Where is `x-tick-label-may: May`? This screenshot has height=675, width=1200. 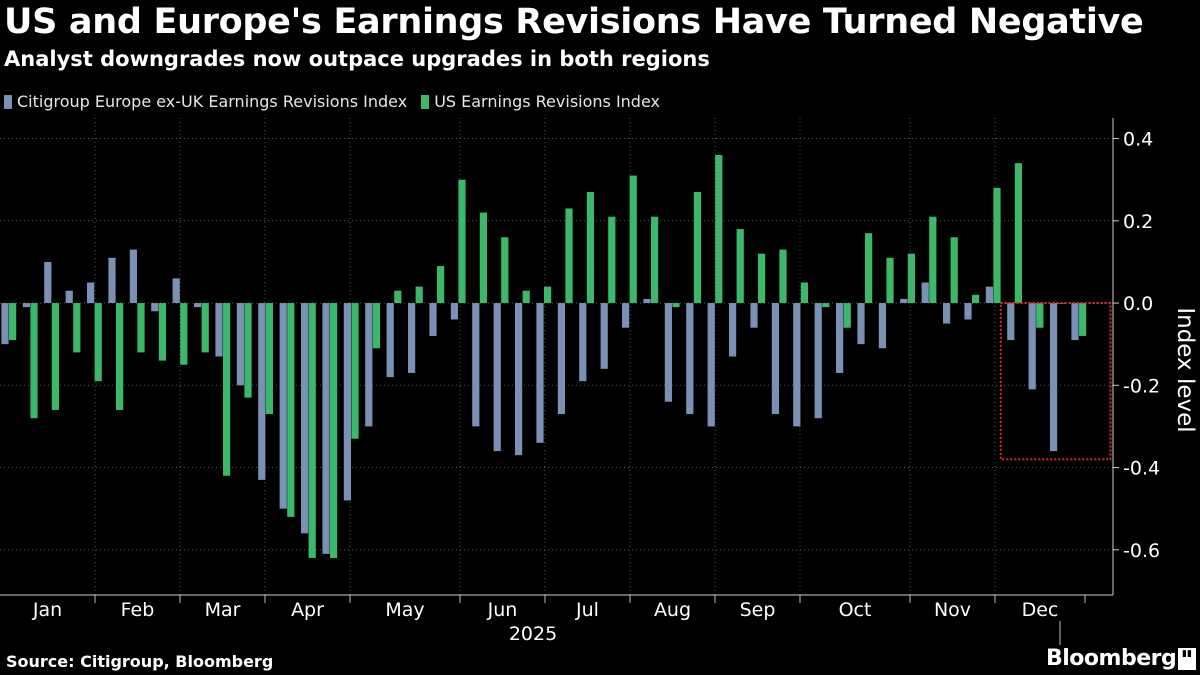 x-tick-label-may: May is located at coordinates (404, 610).